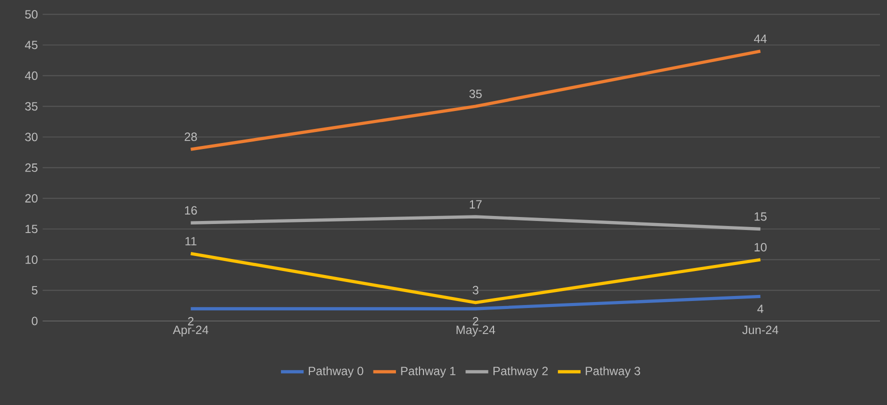  I want to click on x-tick-label: May-24, so click(476, 331).